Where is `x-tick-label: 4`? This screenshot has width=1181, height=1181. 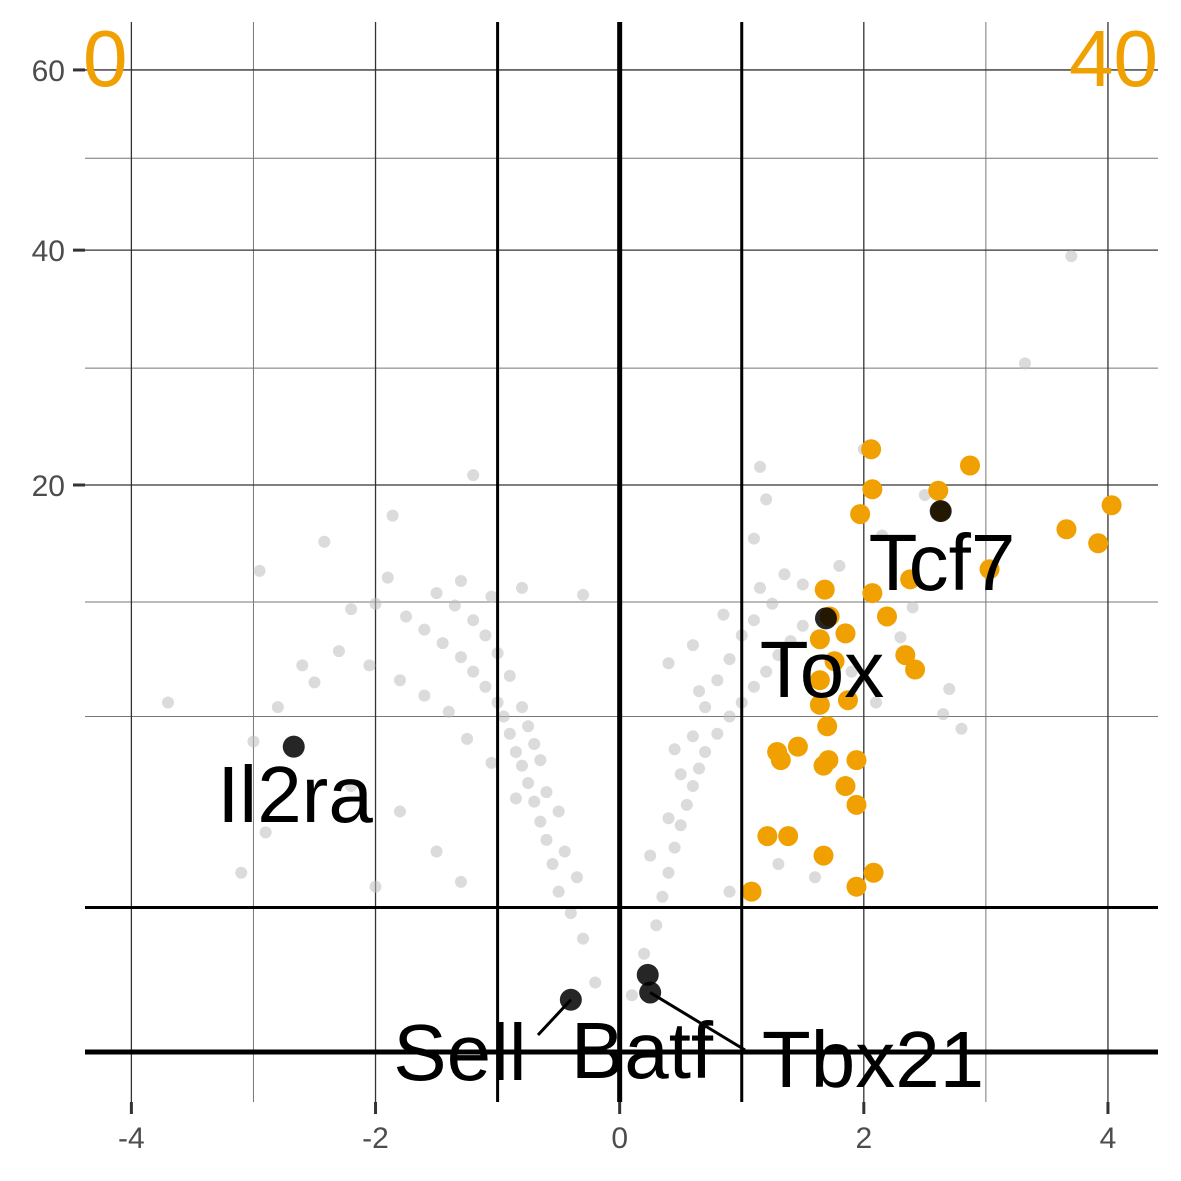
x-tick-label: 4 is located at coordinates (1108, 1138).